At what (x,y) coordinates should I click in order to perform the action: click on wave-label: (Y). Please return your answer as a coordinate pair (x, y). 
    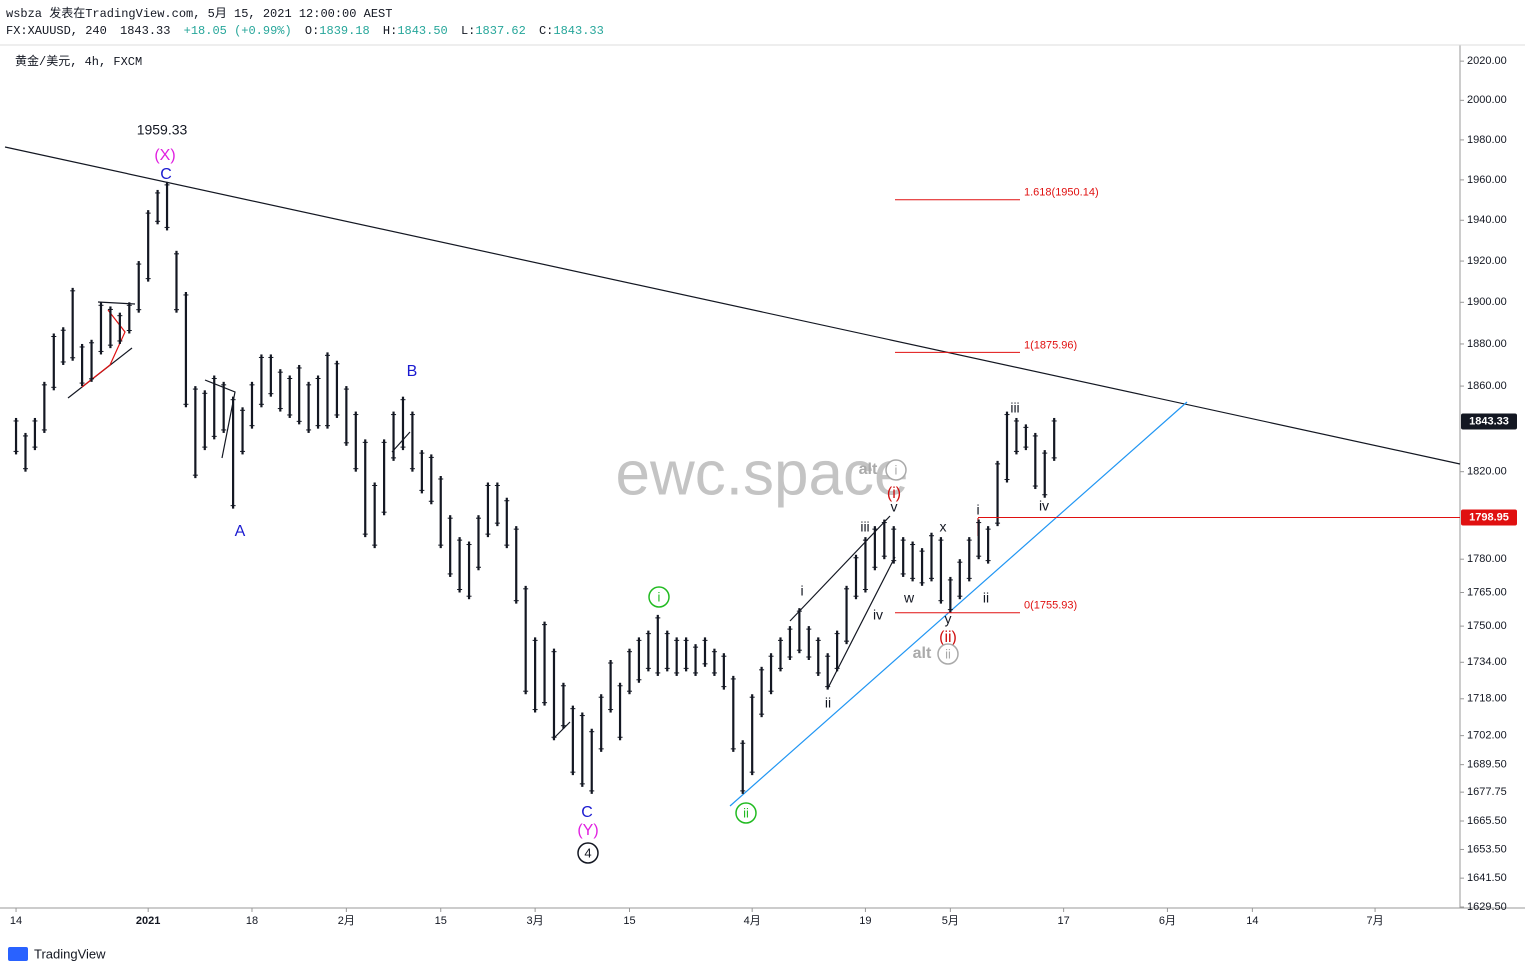
    Looking at the image, I should click on (587, 830).